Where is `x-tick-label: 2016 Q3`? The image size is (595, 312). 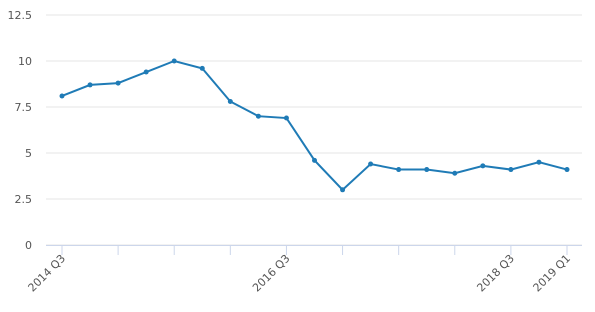
x-tick-label: 2016 Q3 is located at coordinates (271, 273).